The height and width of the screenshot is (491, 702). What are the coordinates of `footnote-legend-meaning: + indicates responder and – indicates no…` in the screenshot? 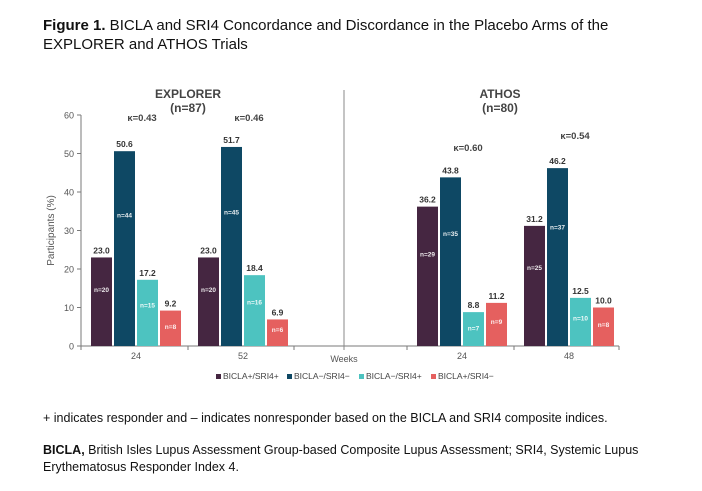 It's located at (325, 418).